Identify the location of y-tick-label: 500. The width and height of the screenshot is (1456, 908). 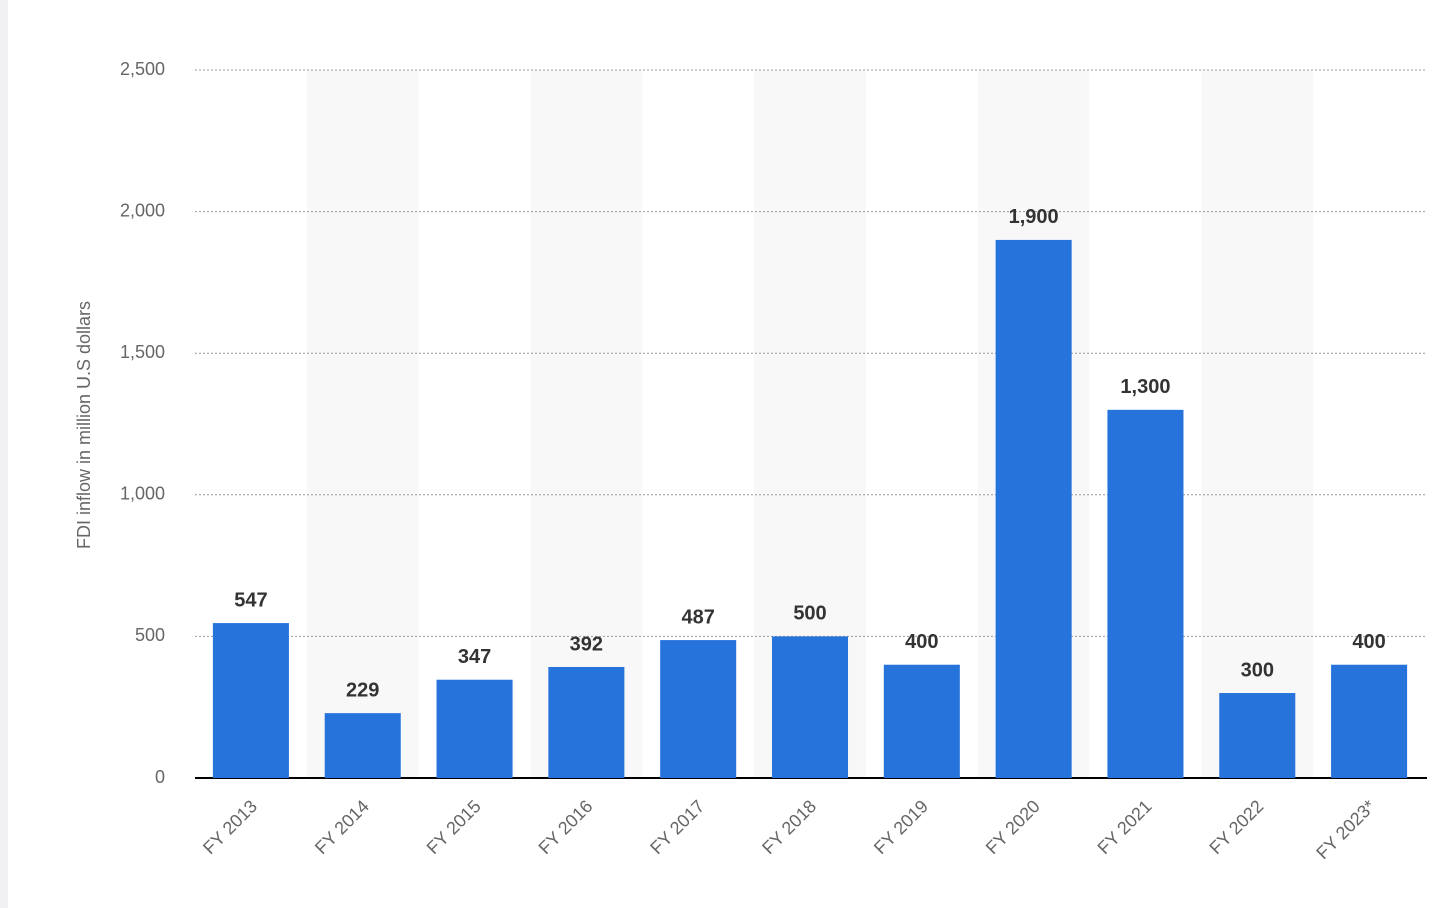
(150, 635).